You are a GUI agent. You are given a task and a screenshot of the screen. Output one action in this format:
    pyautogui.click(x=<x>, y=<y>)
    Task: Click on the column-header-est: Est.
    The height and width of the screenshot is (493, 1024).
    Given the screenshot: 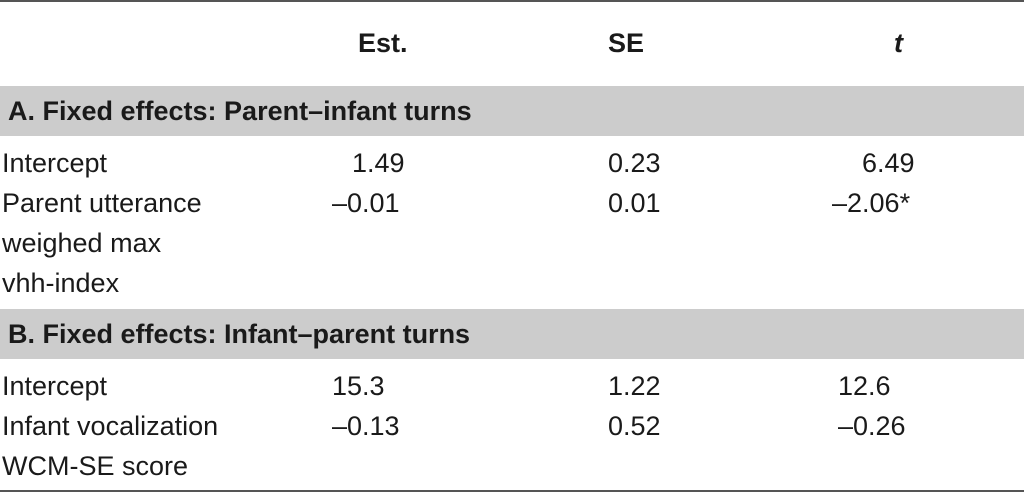 What is the action you would take?
    pyautogui.click(x=383, y=43)
    